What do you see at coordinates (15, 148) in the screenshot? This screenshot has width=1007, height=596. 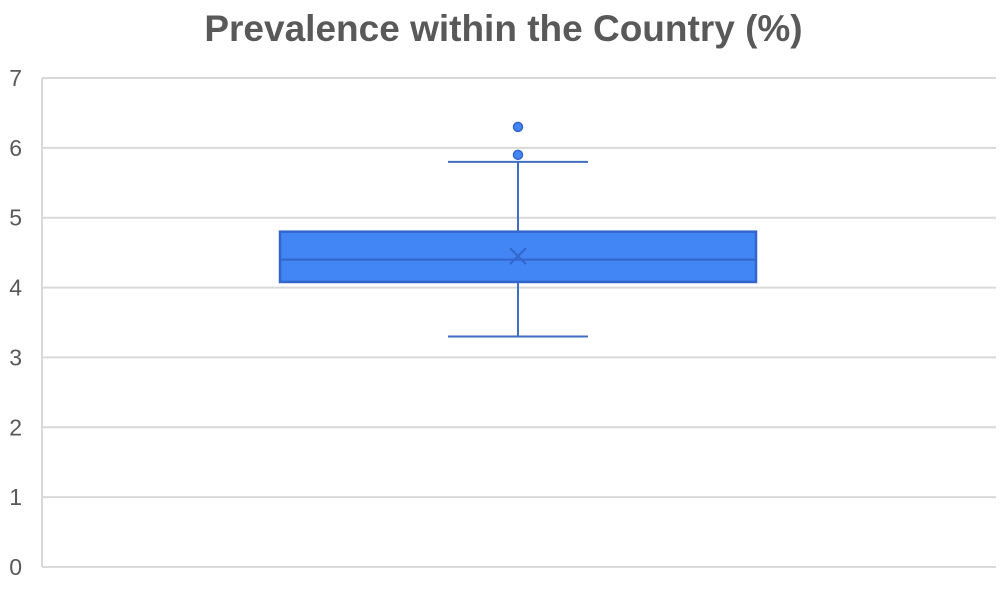 I see `y-tick-label-6: 6` at bounding box center [15, 148].